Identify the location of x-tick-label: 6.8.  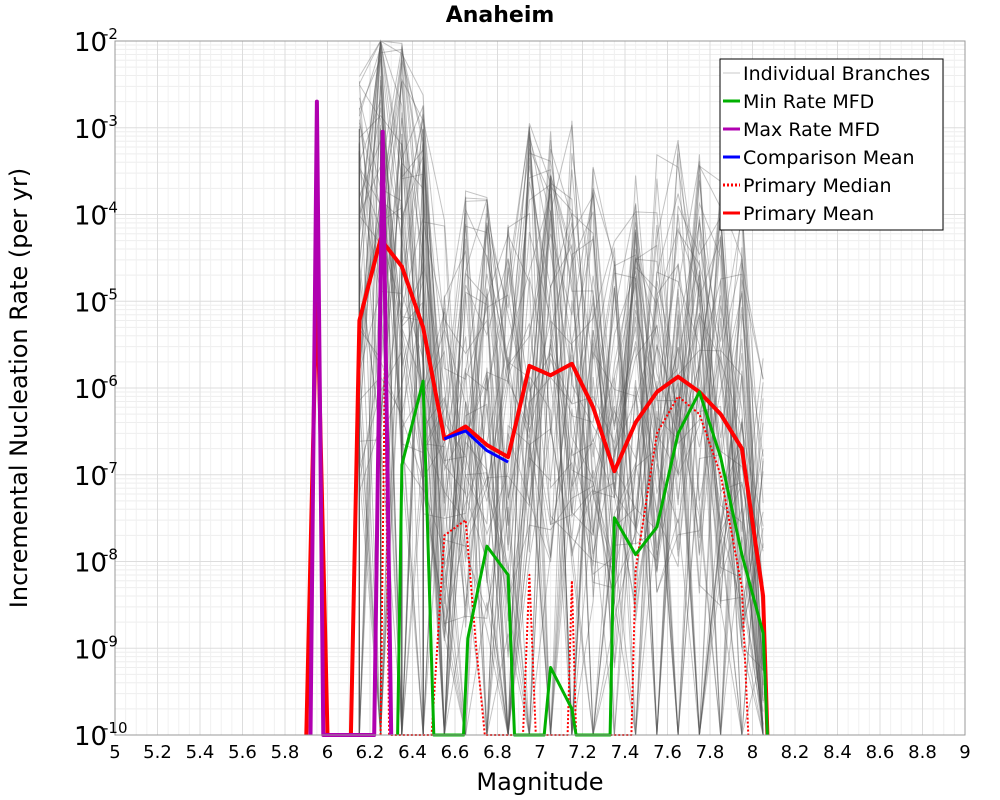
(497, 752).